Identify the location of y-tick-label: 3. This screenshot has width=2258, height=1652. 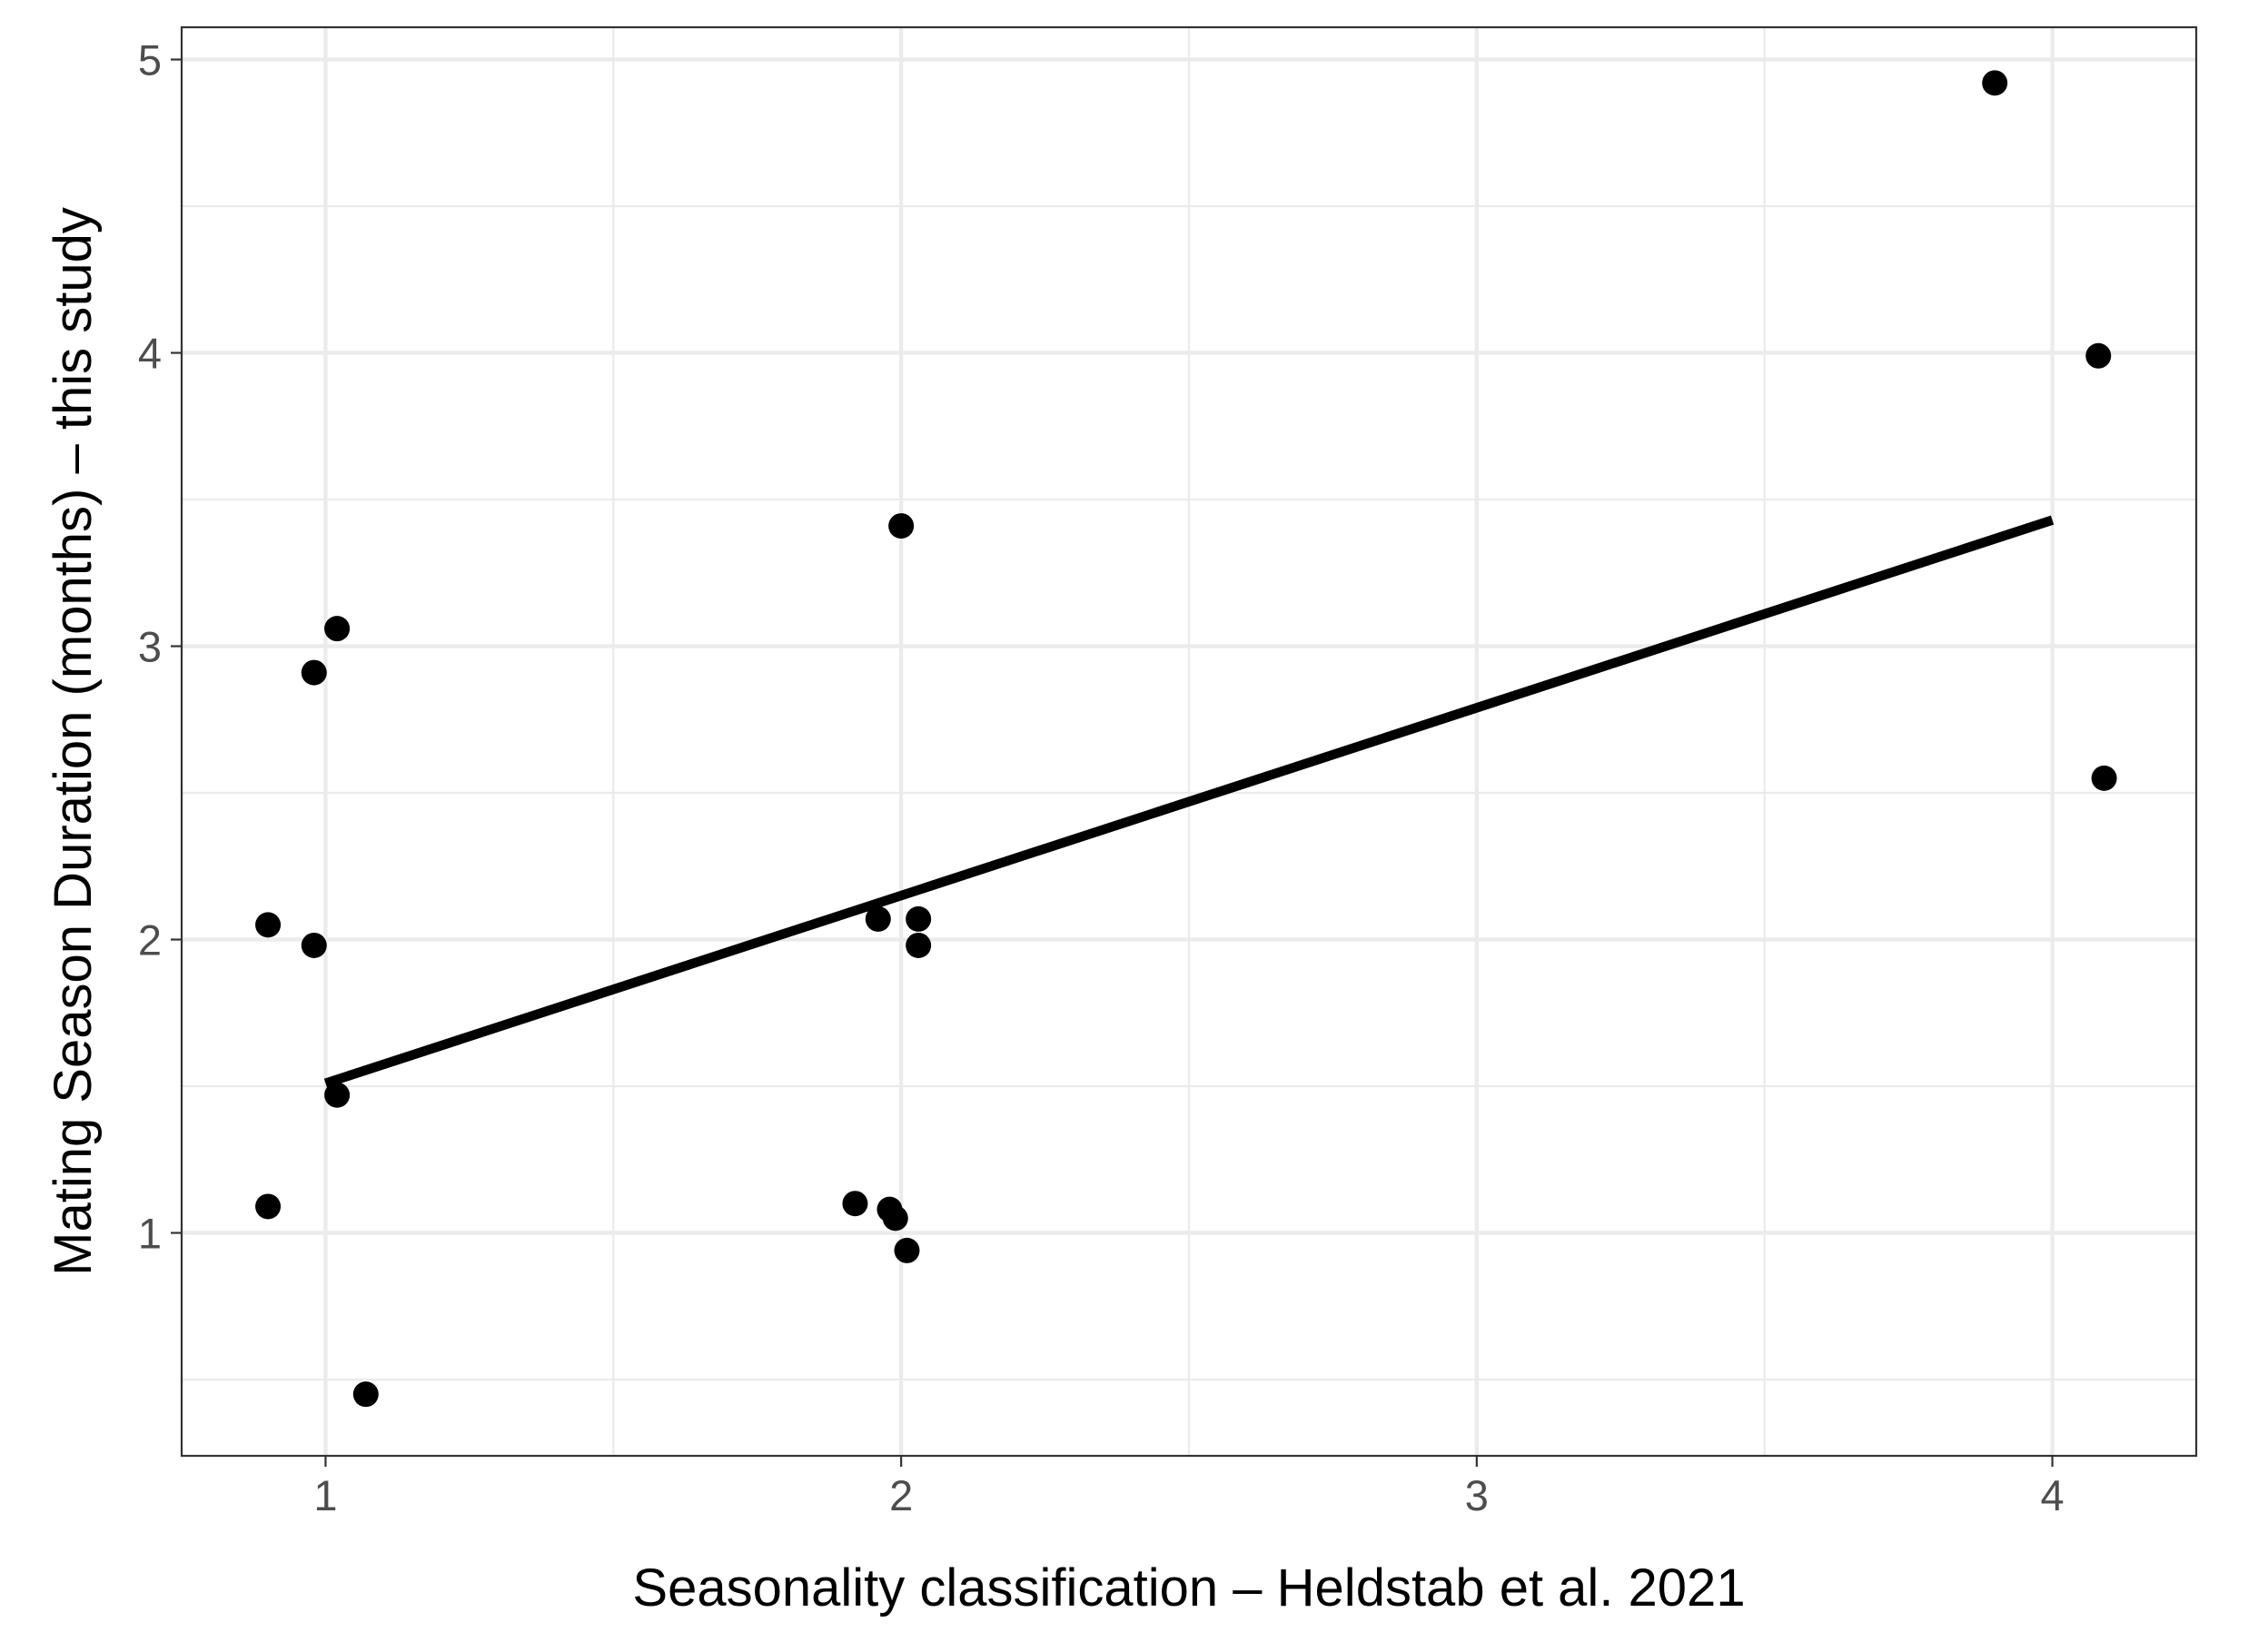
(150, 647).